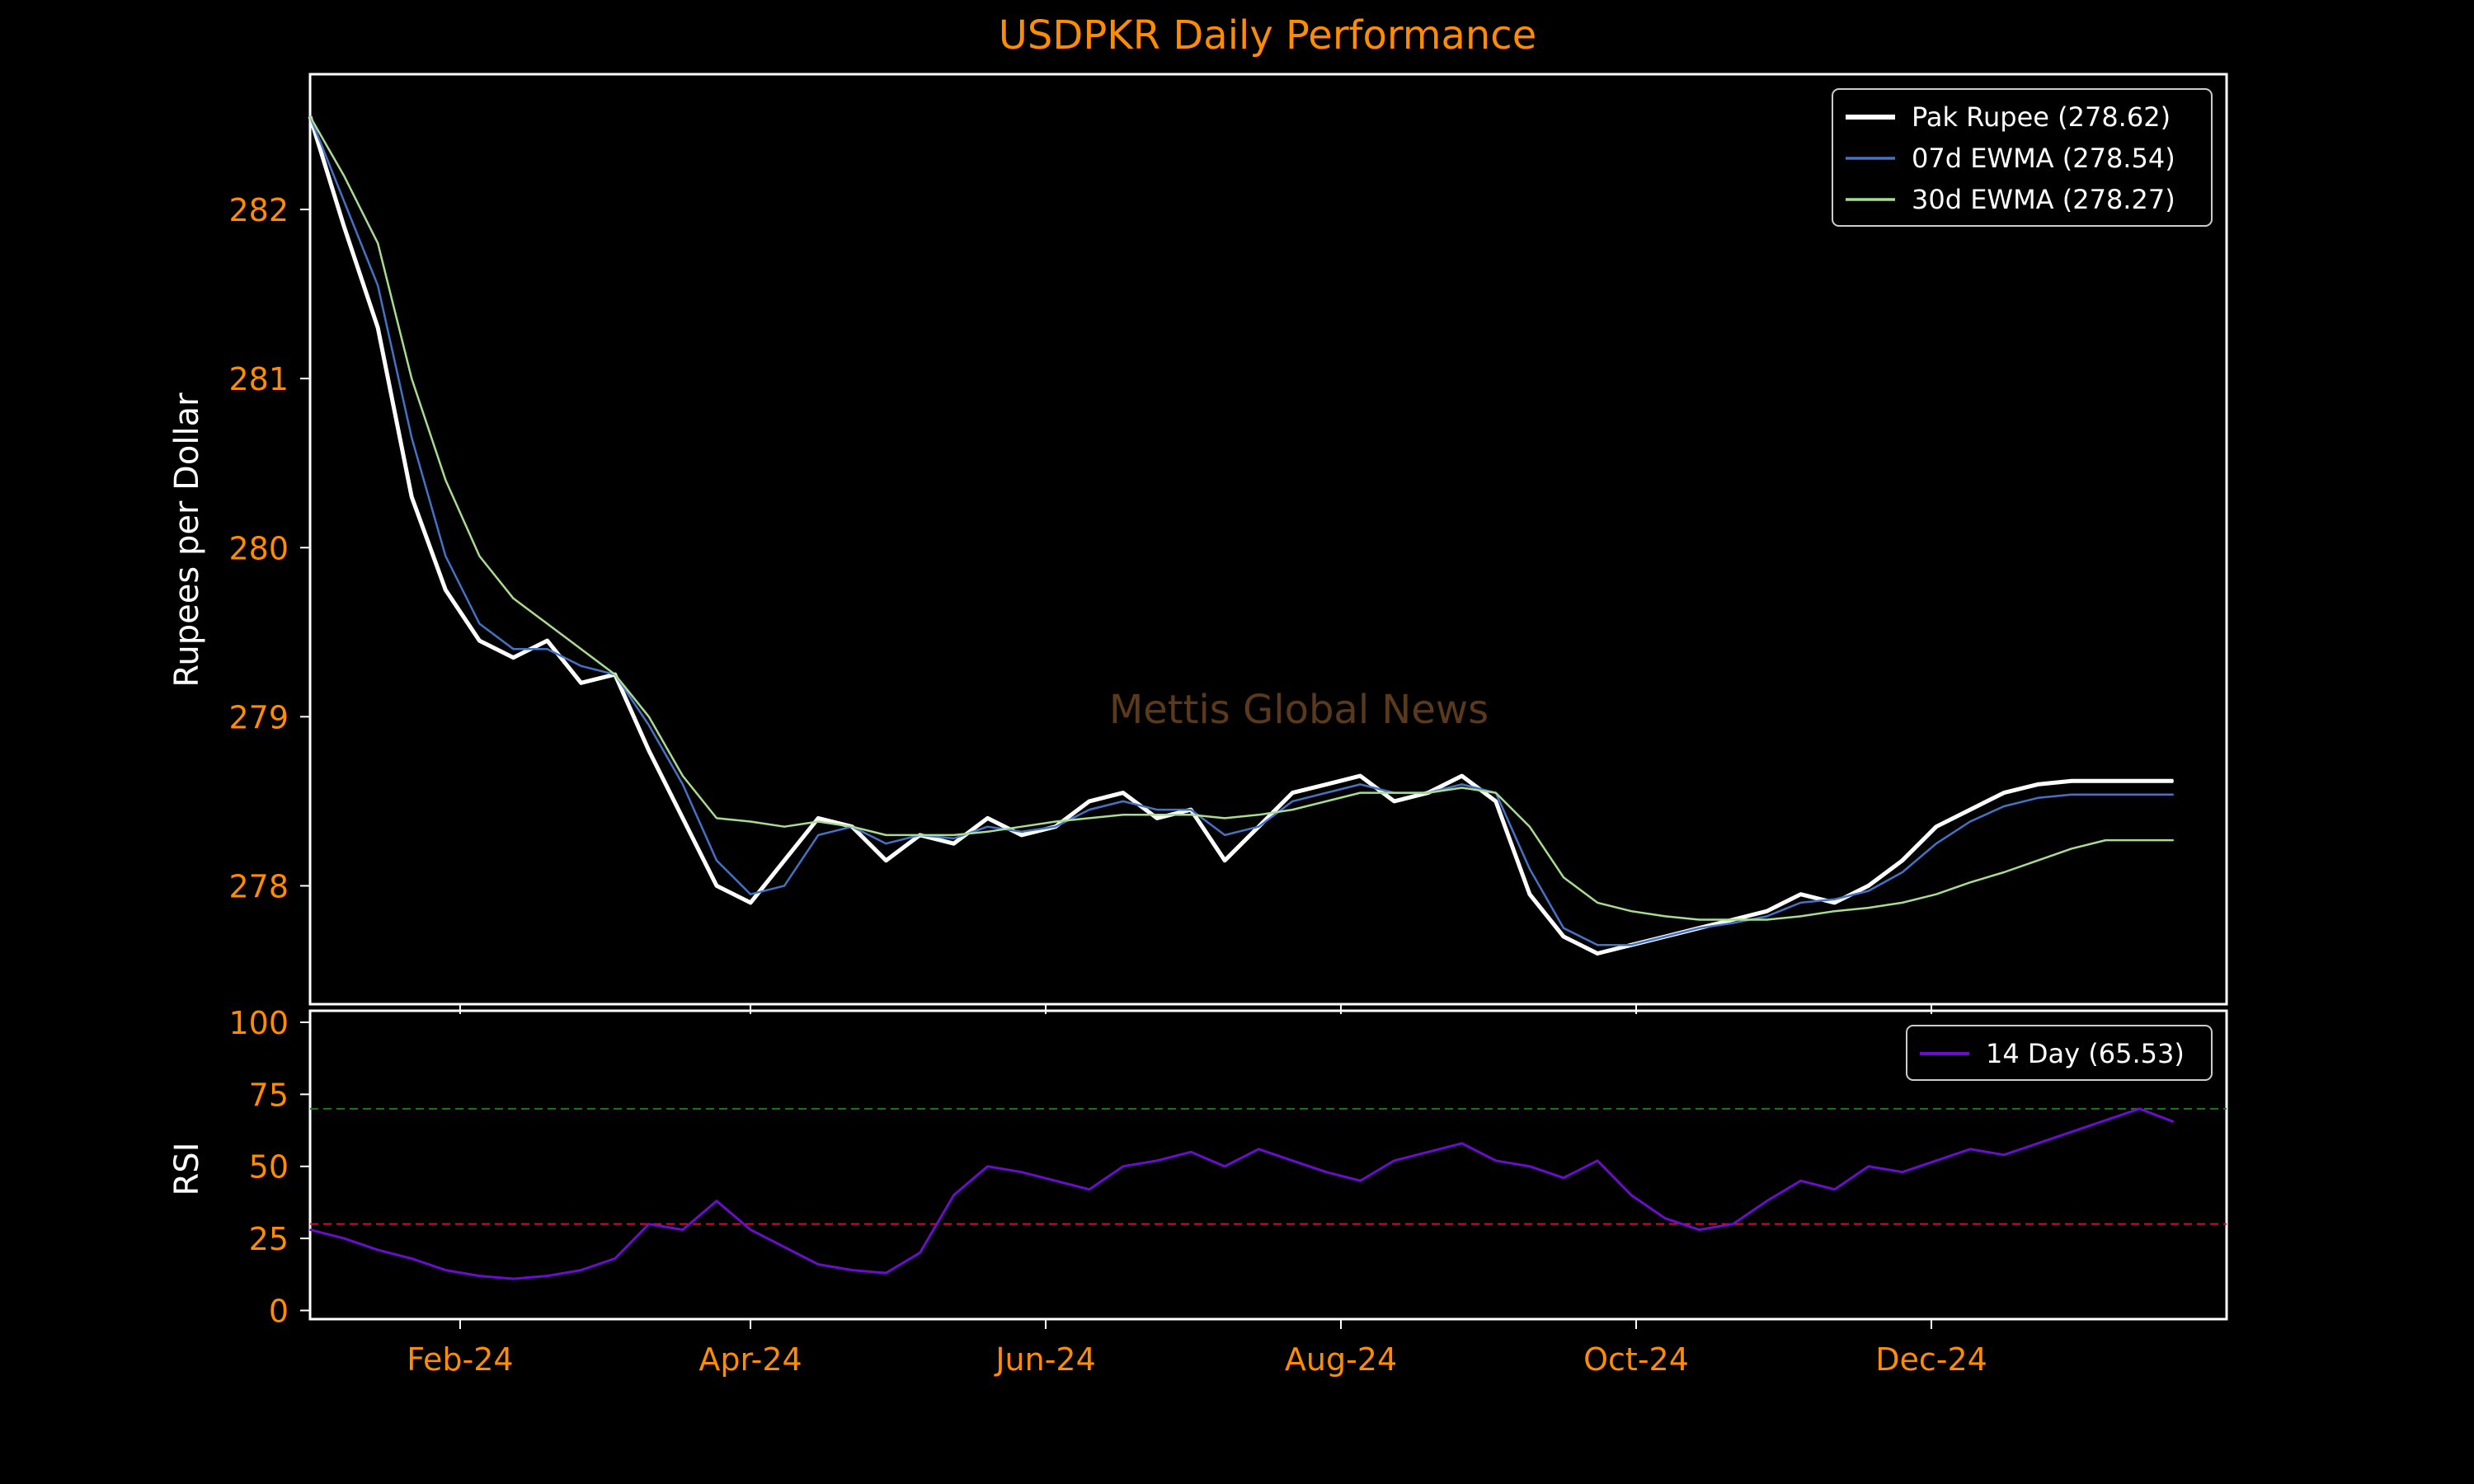  Describe the element at coordinates (1299, 710) in the screenshot. I see `watermark: Mettis Global News` at that location.